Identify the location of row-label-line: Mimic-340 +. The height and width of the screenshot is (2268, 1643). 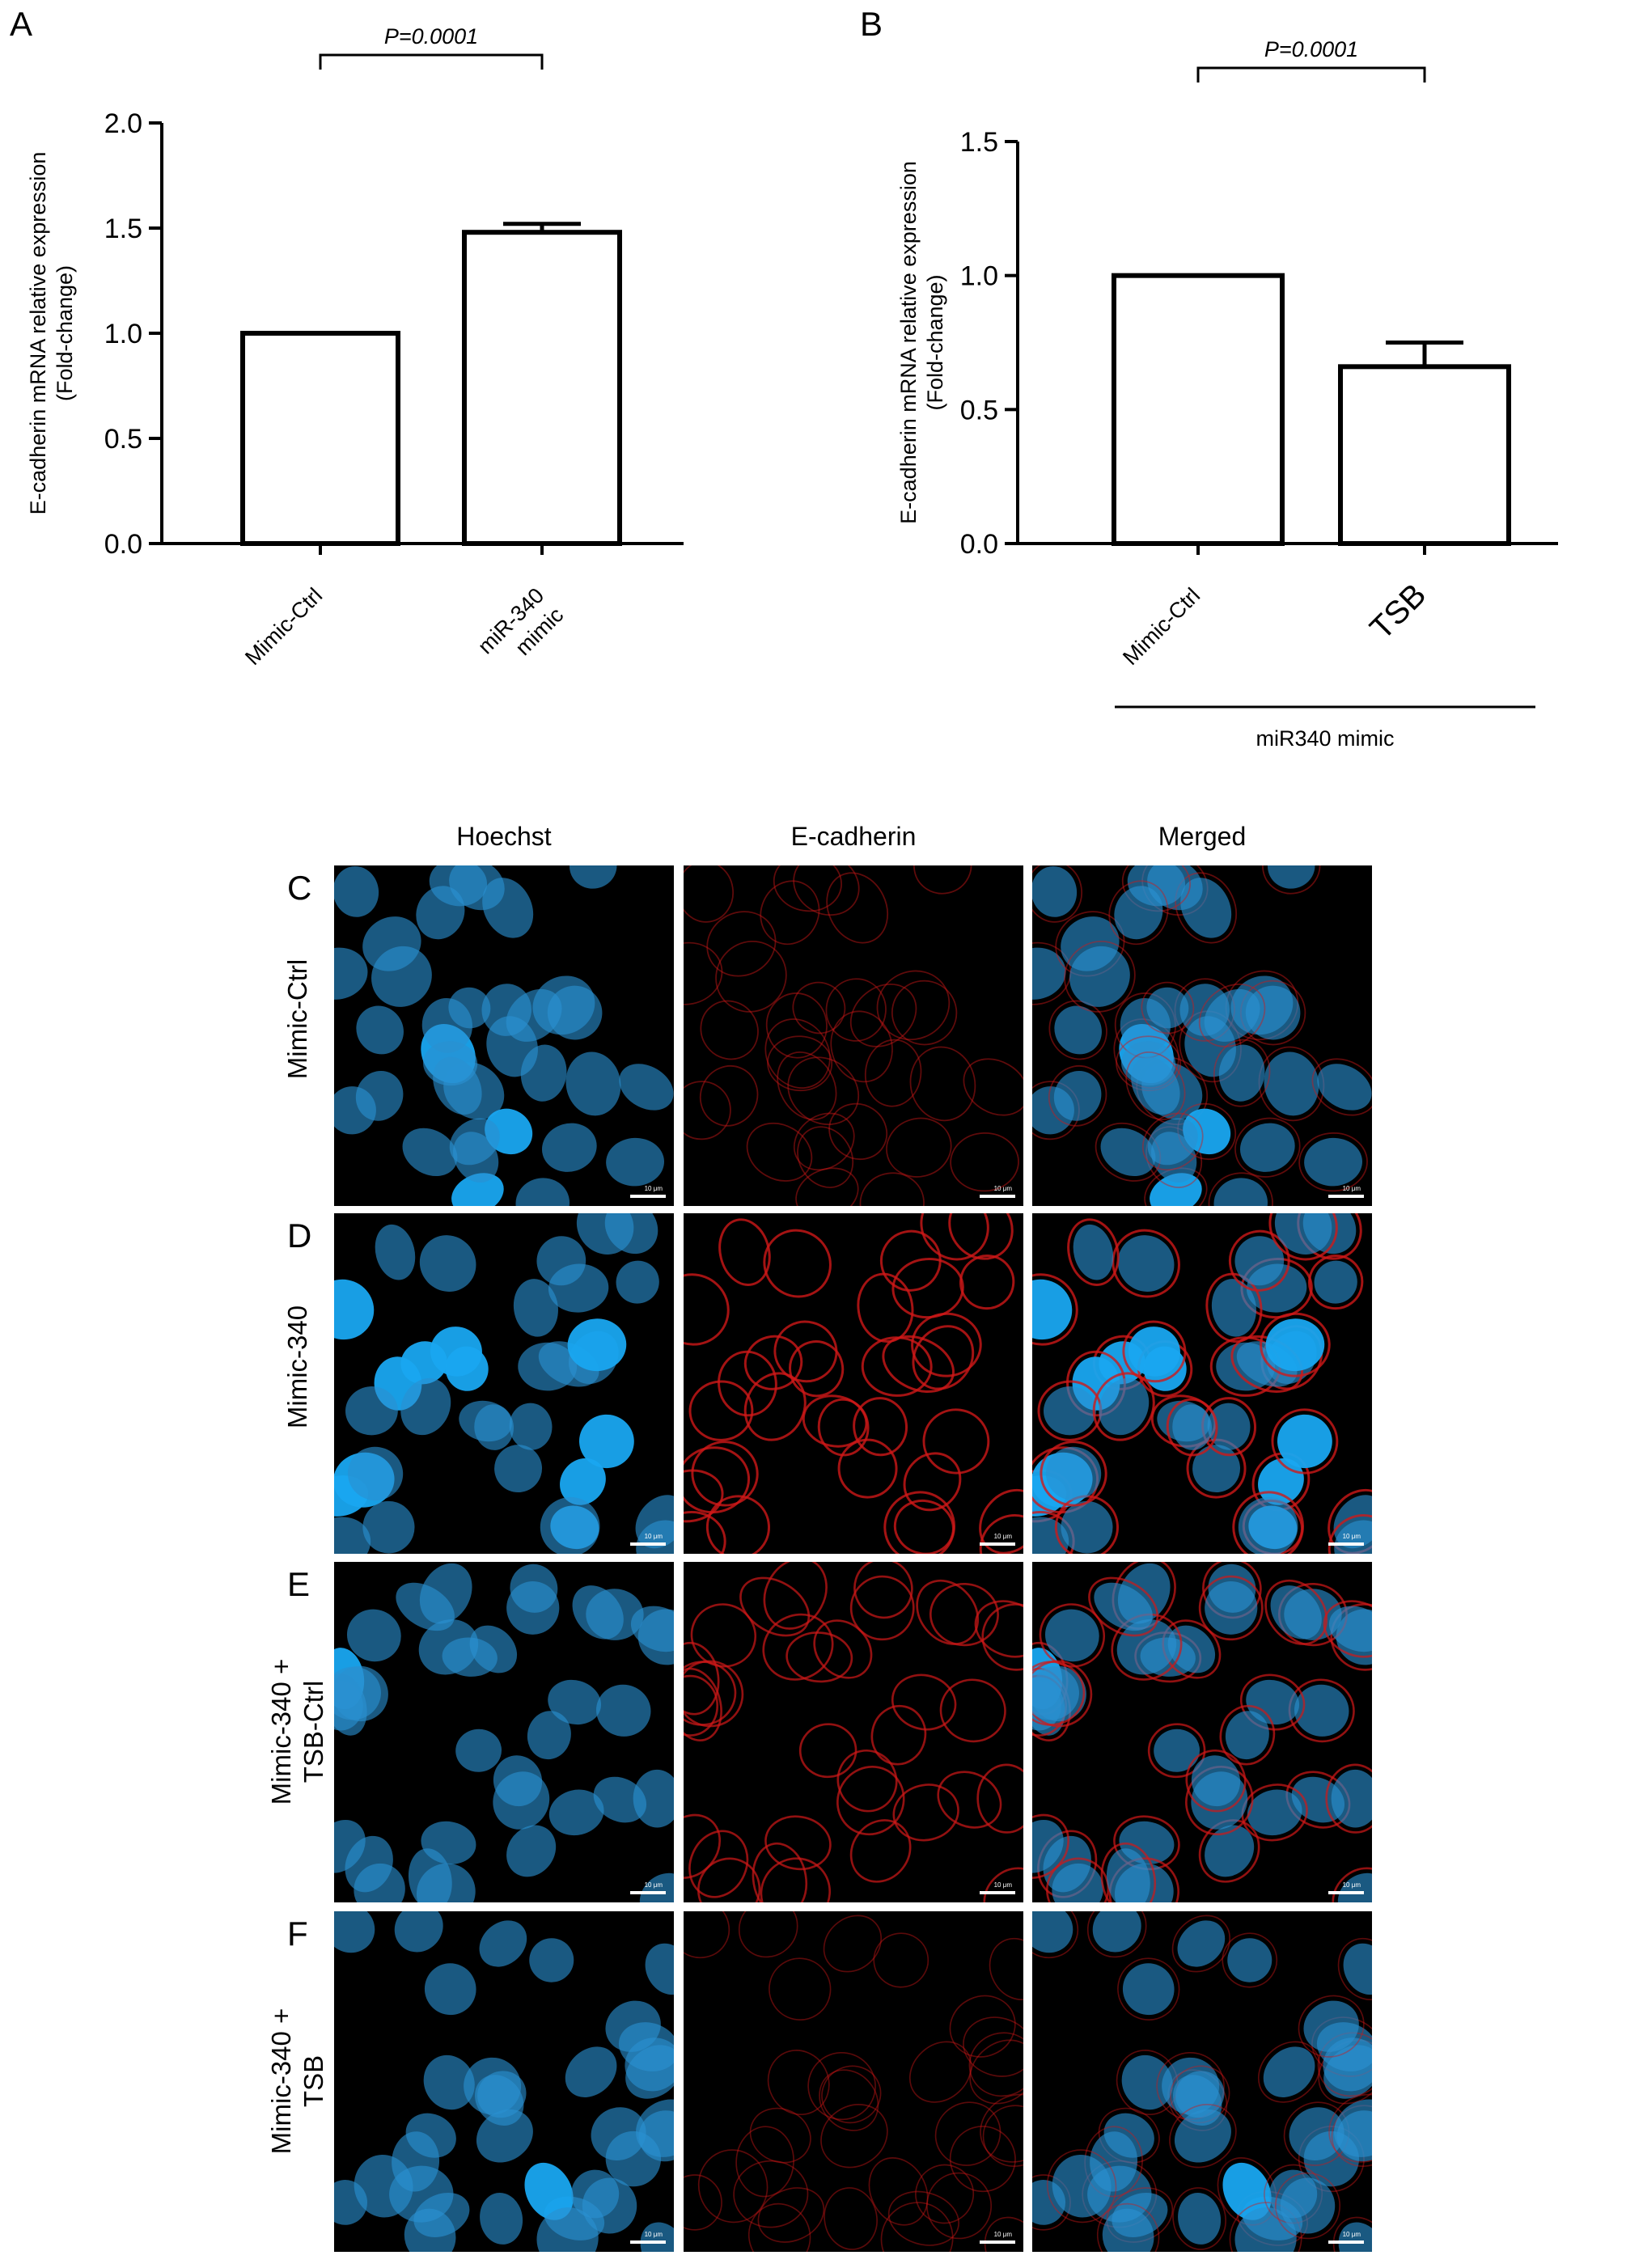
(281, 1731).